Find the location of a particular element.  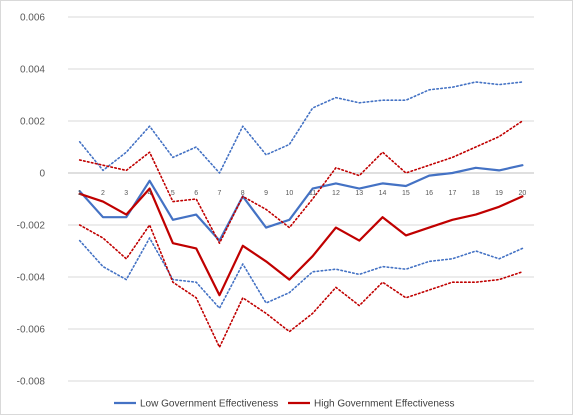

x-tick-label: 19 is located at coordinates (499, 193).